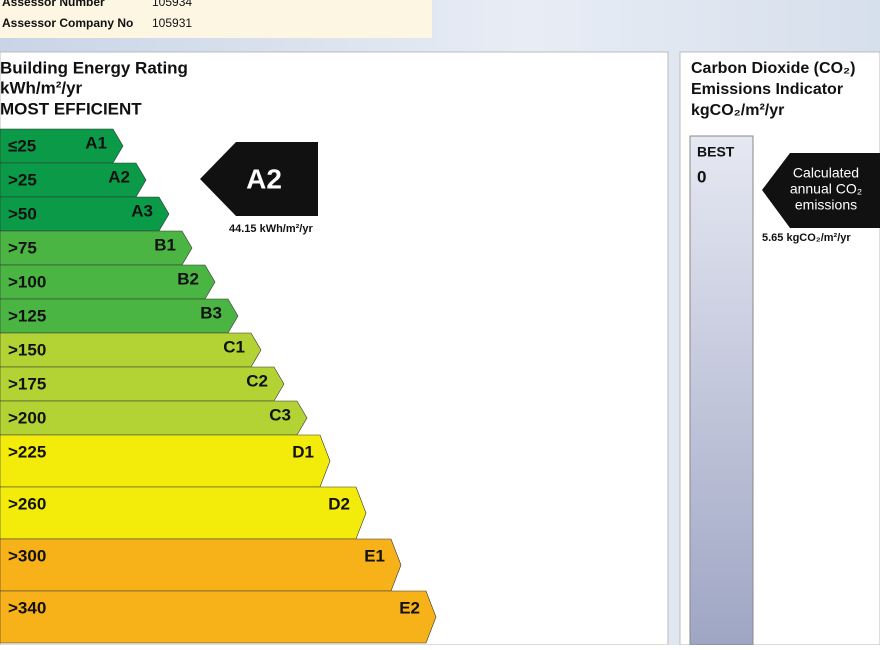 The image size is (880, 650). What do you see at coordinates (716, 152) in the screenshot?
I see `best-label: BEST` at bounding box center [716, 152].